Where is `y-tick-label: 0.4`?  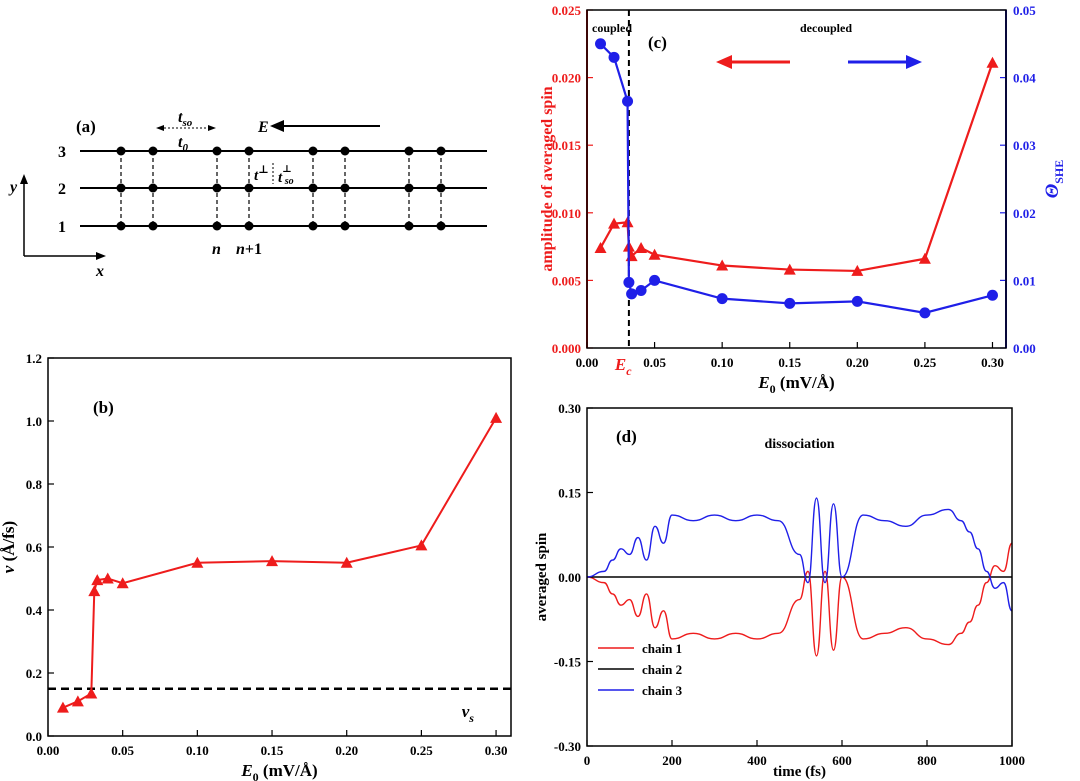 y-tick-label: 0.4 is located at coordinates (34, 610).